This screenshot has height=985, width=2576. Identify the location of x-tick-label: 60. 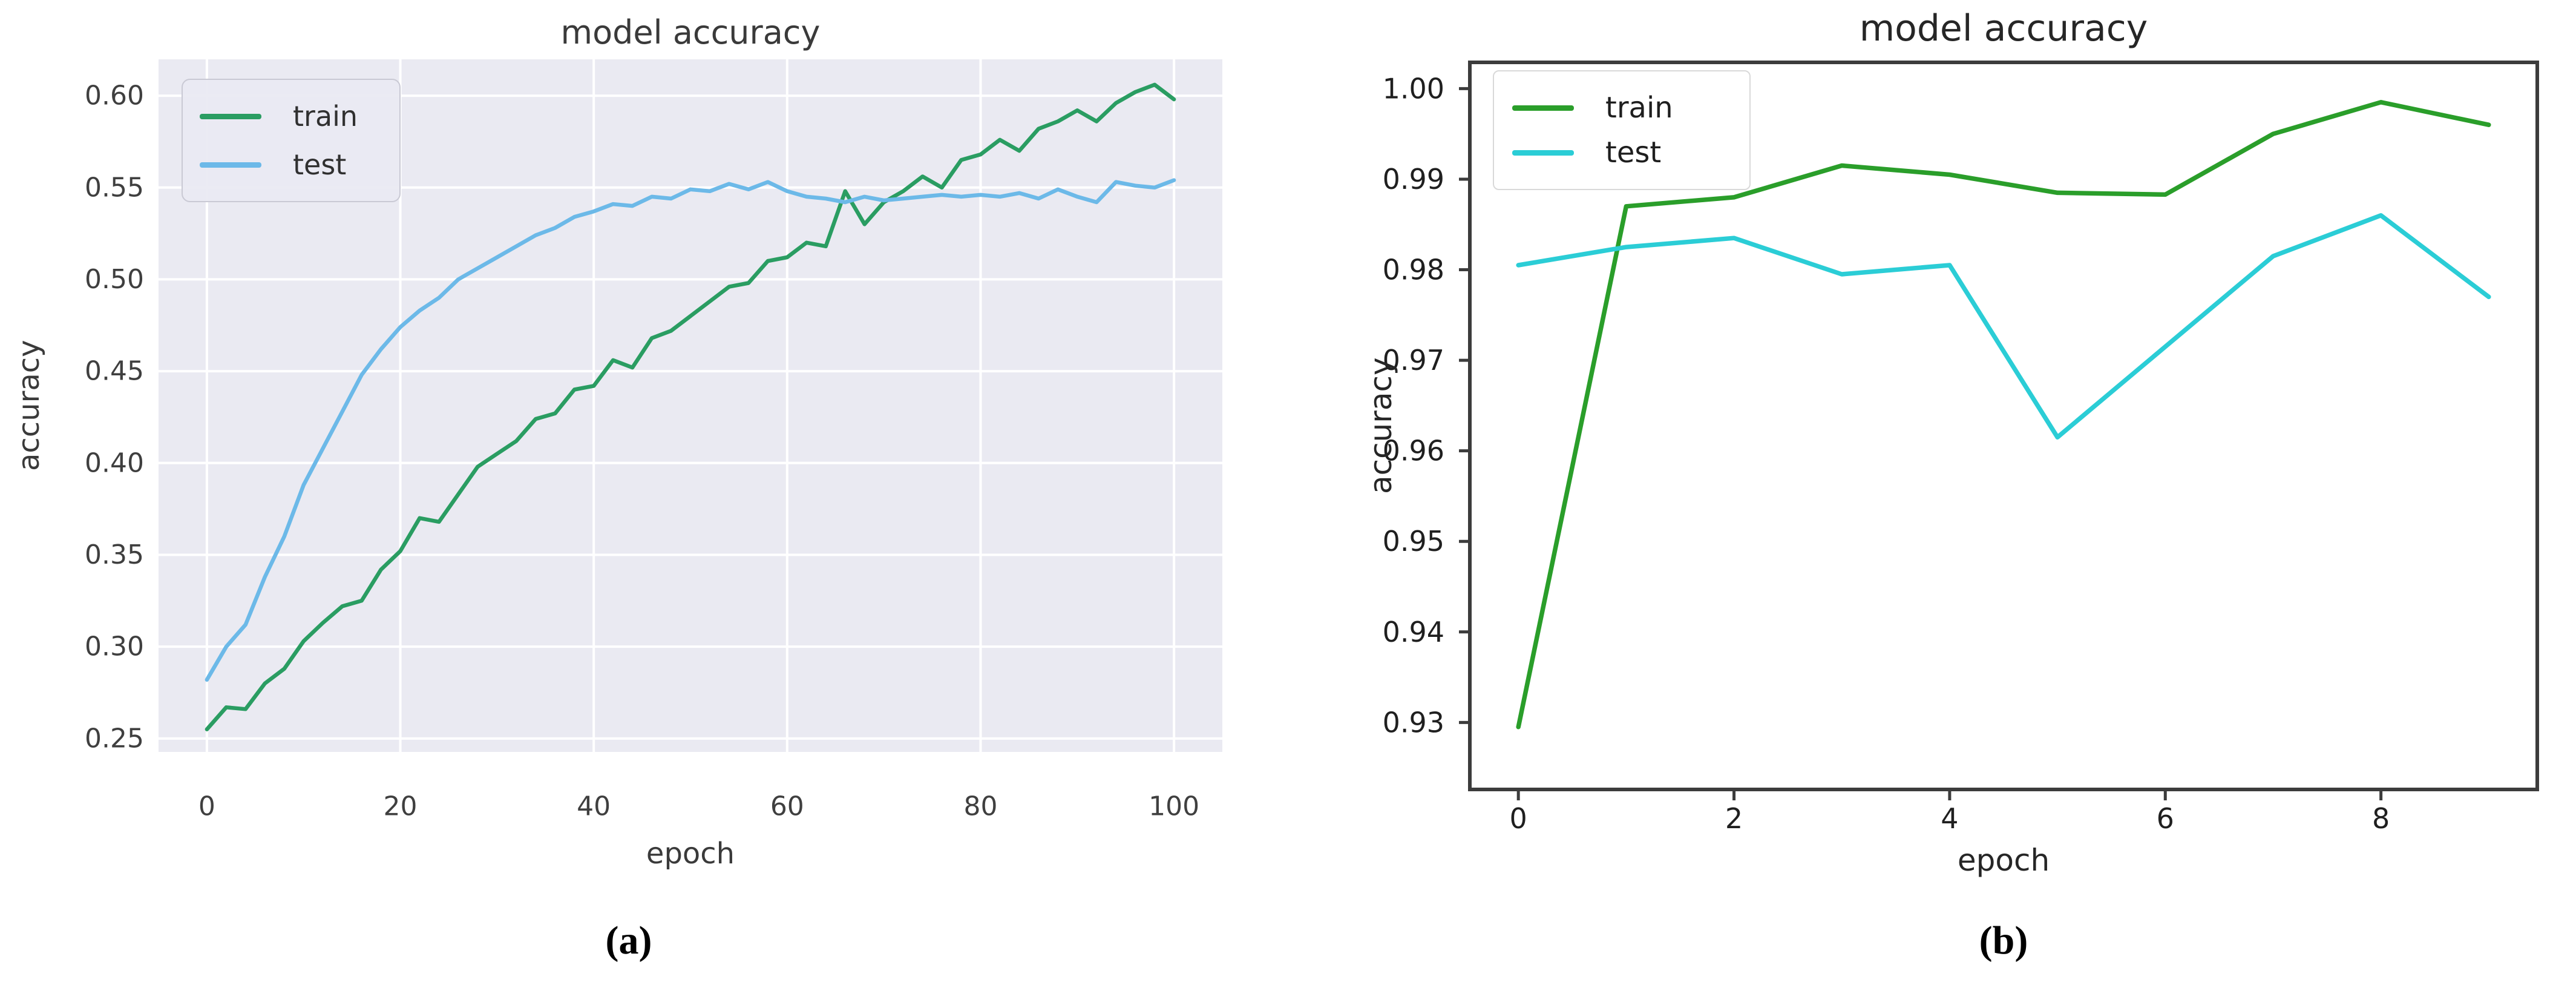
(787, 806).